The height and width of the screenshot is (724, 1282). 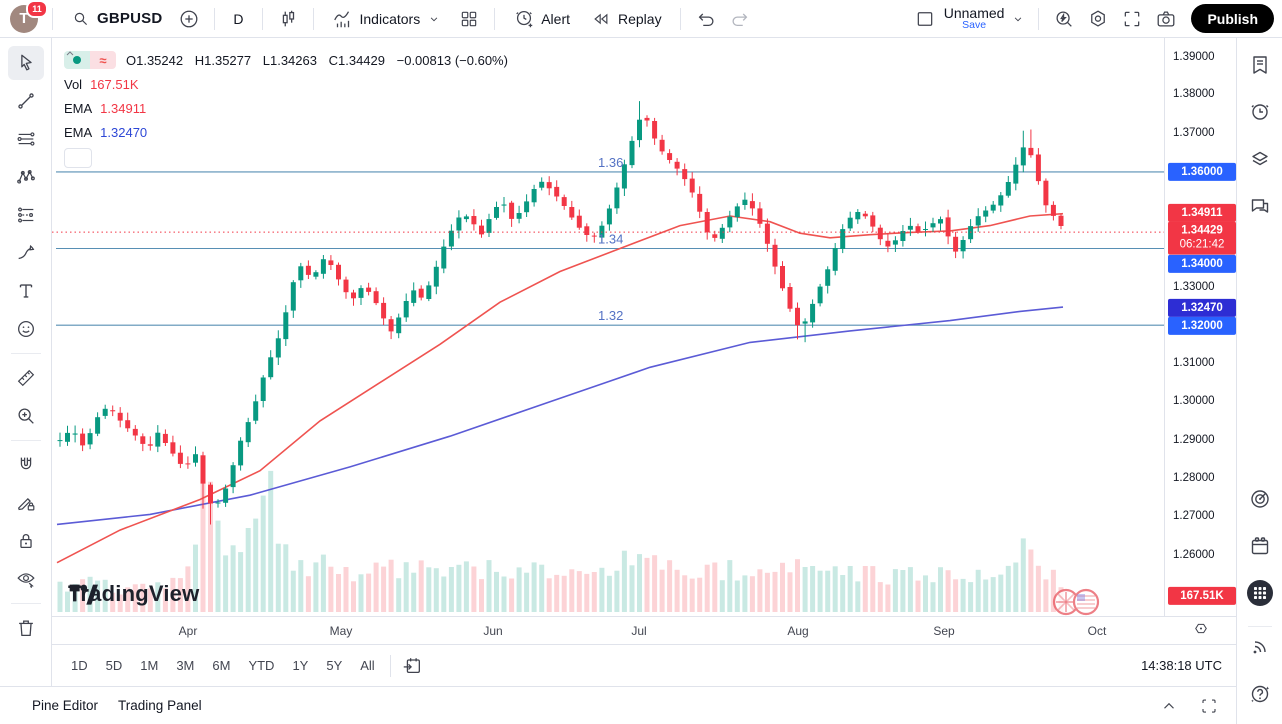 What do you see at coordinates (974, 25) in the screenshot?
I see `layout-save-link: Save` at bounding box center [974, 25].